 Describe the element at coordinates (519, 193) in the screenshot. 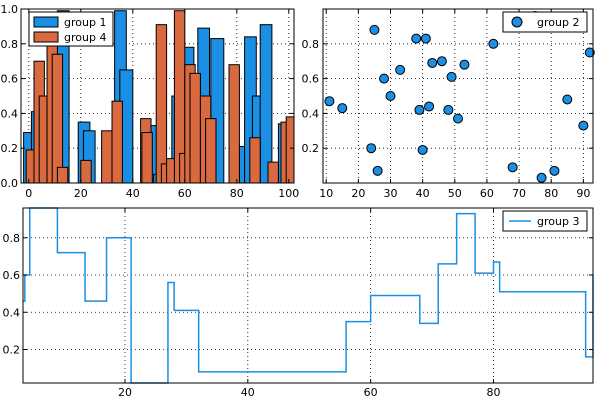

I see `scatter-chart-x-tick-label: 70` at that location.